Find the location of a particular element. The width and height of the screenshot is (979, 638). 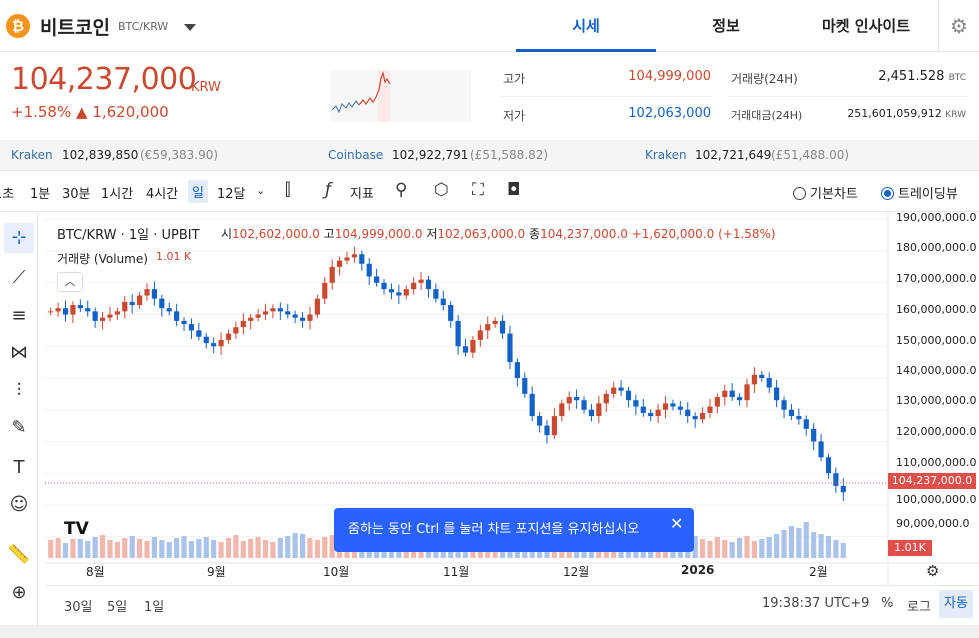

percent-toggle: % is located at coordinates (887, 603).